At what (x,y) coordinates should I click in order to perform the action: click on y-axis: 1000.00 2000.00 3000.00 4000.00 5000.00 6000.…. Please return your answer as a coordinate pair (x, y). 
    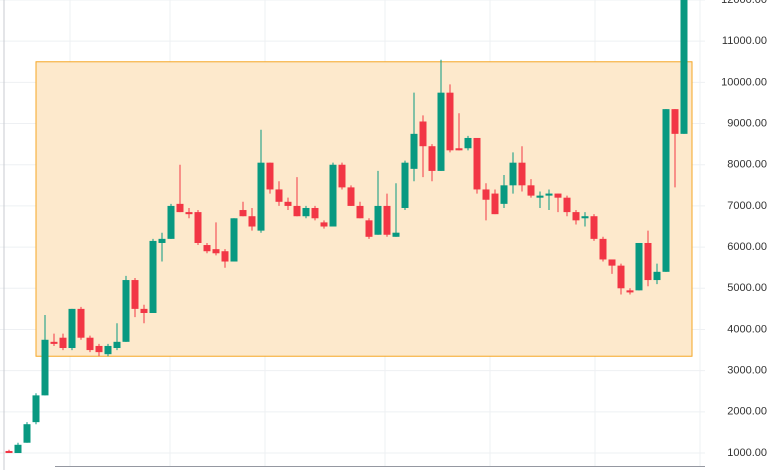
    Looking at the image, I should click on (744, 229).